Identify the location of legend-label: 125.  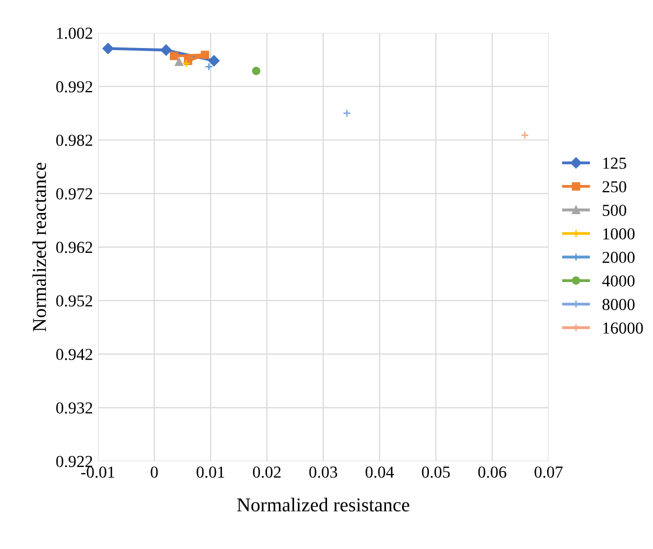
(614, 163).